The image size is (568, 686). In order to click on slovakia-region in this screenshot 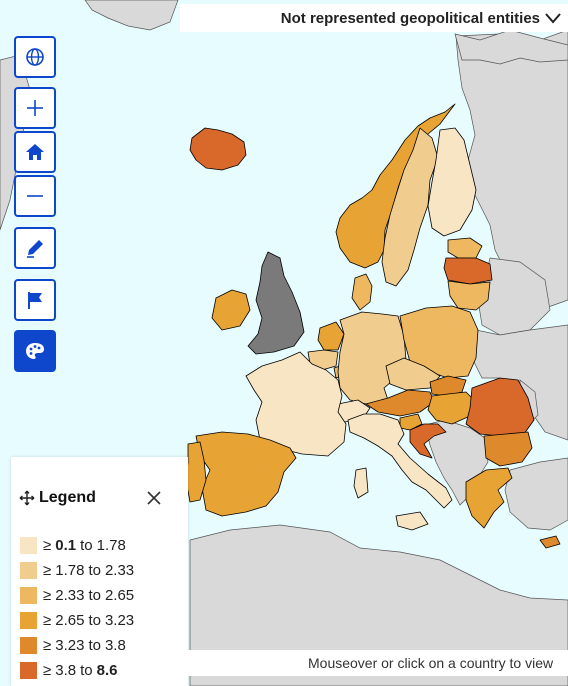, I will do `click(448, 386)`.